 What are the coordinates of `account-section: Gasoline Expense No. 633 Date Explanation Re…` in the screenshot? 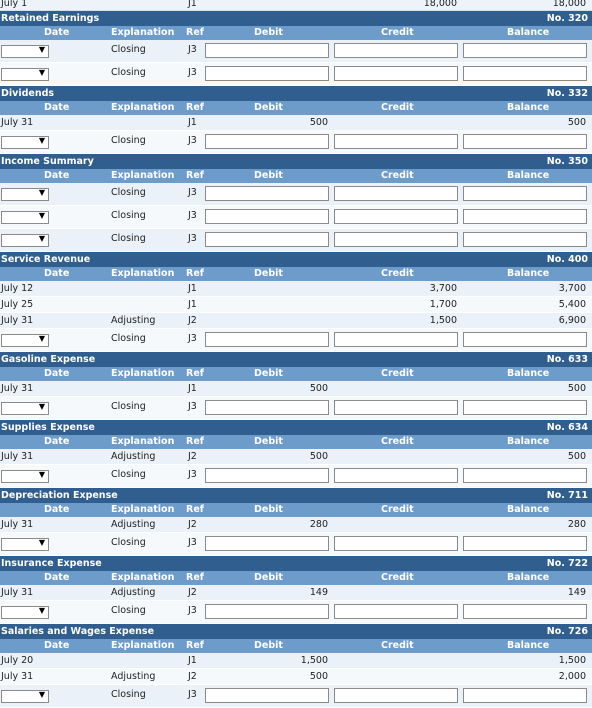 It's located at (296, 386).